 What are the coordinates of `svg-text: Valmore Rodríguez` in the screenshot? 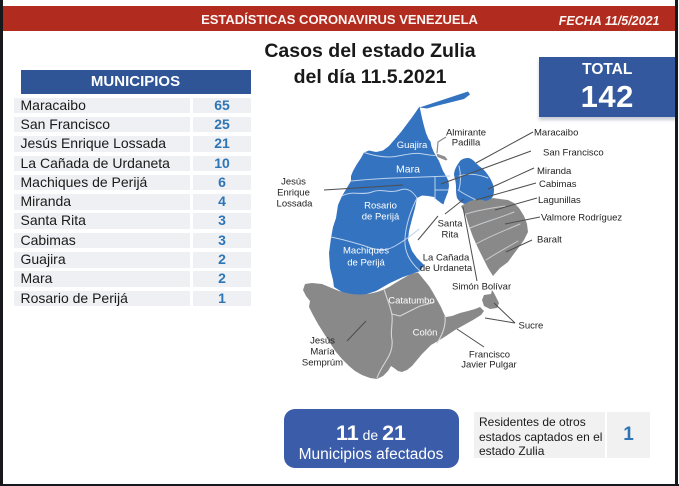 It's located at (581, 218).